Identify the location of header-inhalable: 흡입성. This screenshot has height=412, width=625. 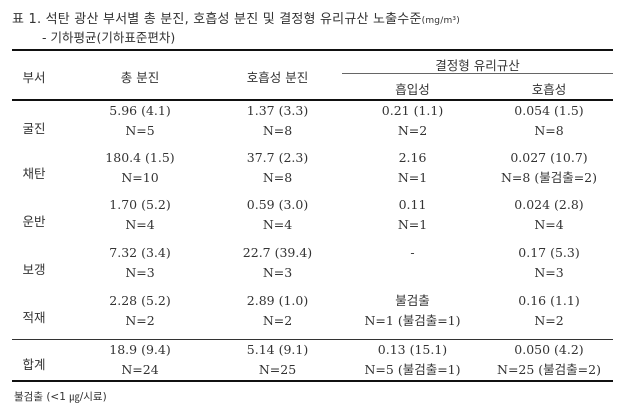
(412, 89).